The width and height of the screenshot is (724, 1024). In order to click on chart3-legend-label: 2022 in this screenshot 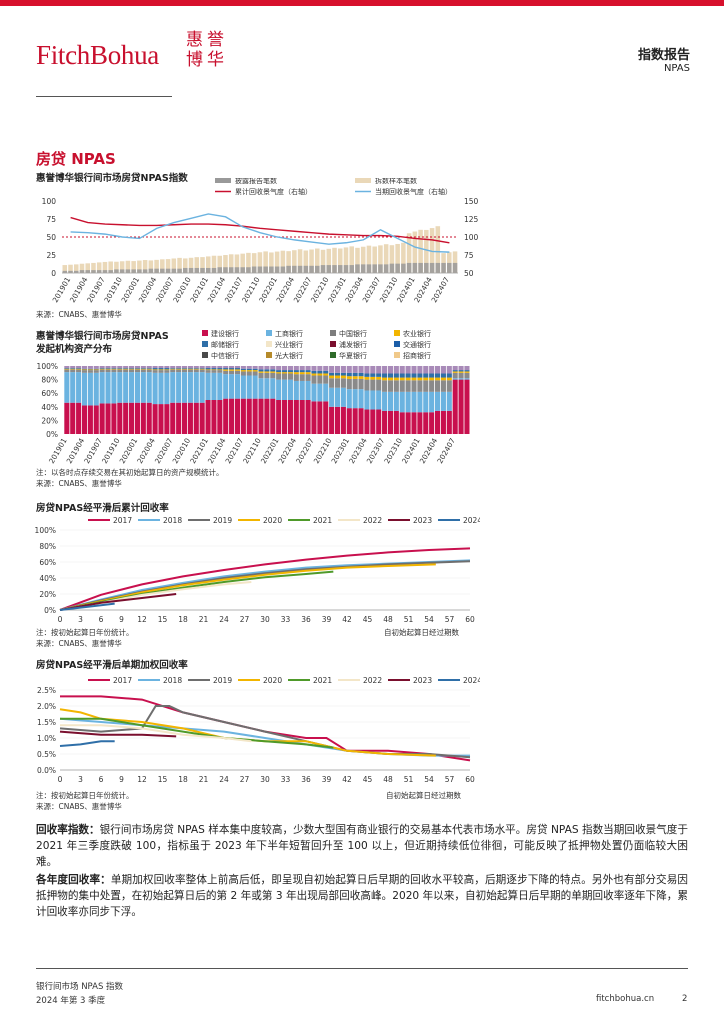, I will do `click(372, 520)`.